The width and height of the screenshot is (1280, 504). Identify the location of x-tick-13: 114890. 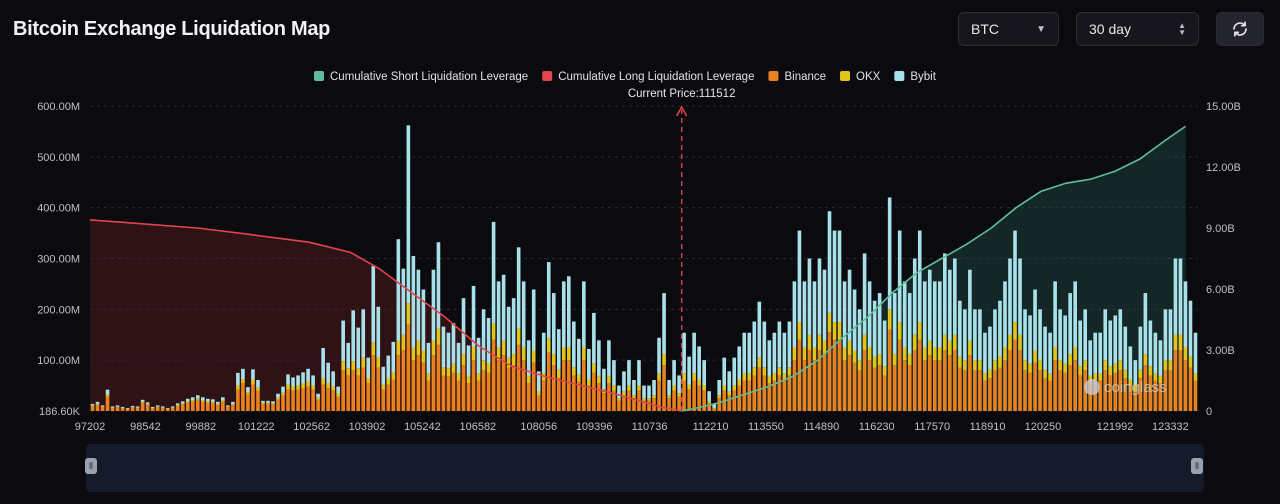
(821, 427).